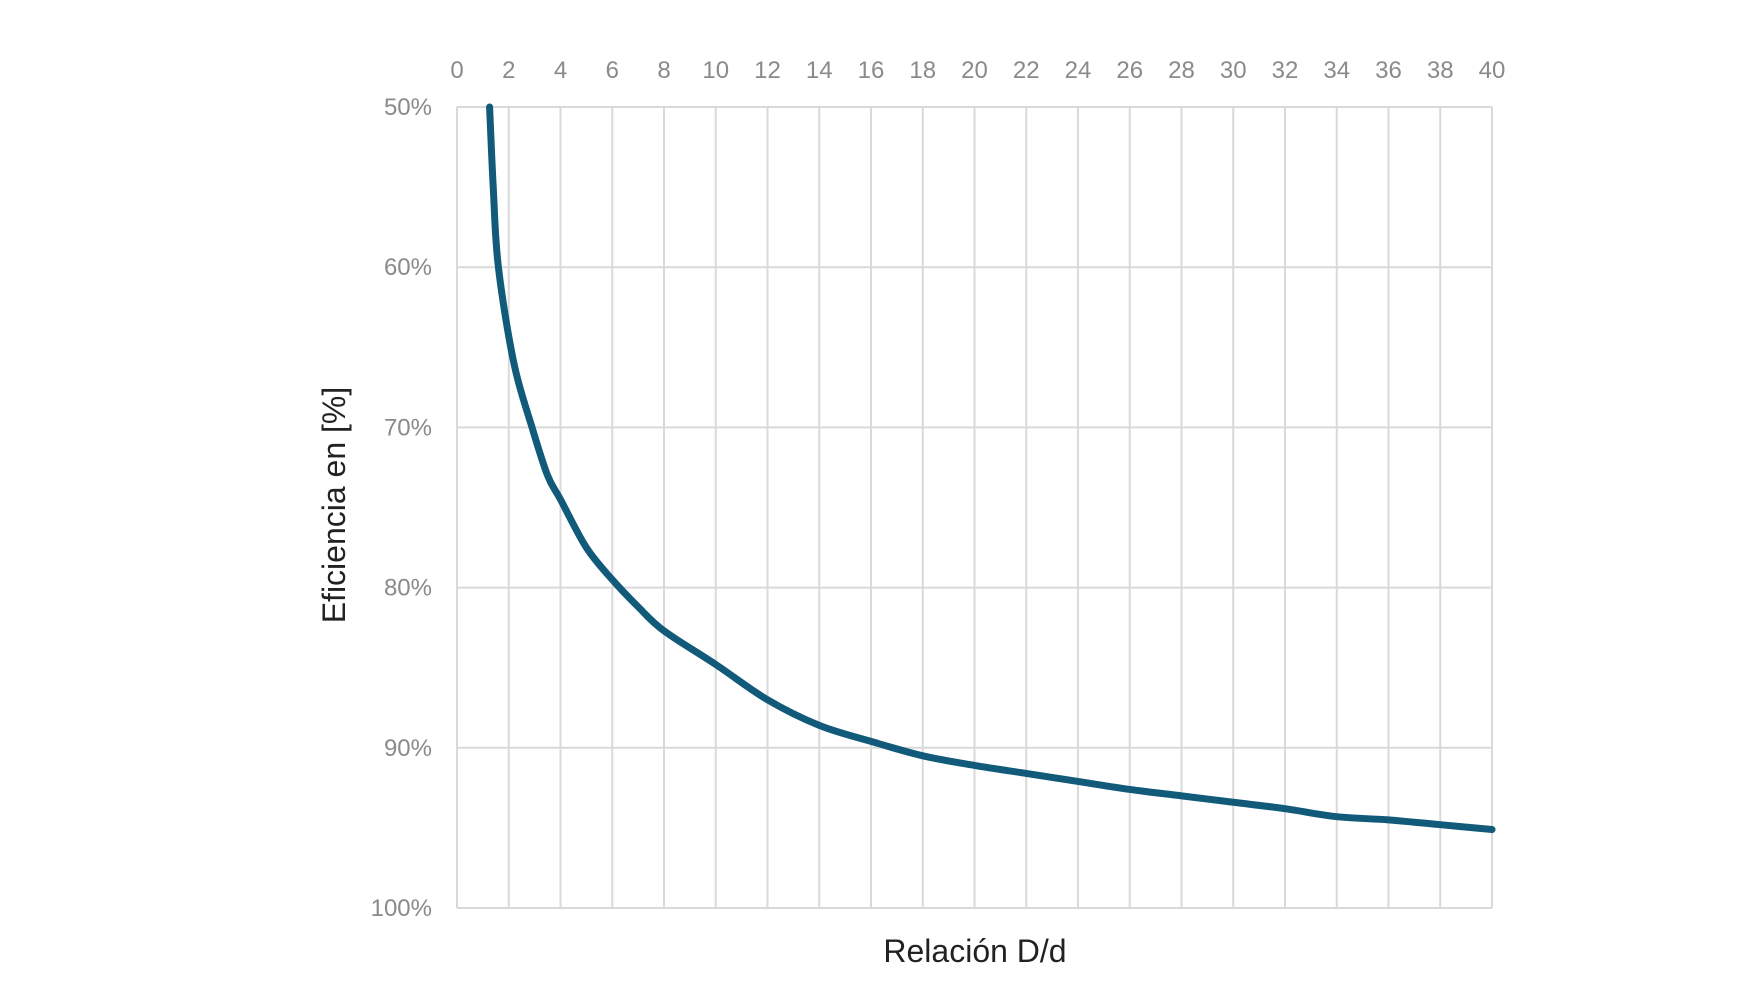  I want to click on x-tick-label: 26, so click(1129, 70).